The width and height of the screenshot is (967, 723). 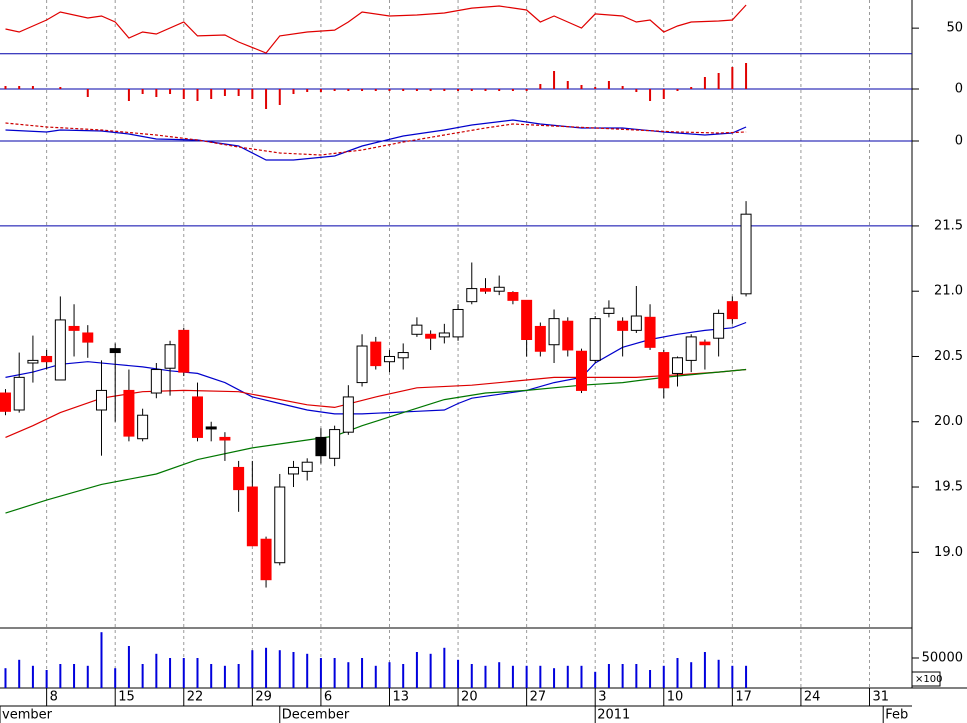 I want to click on y-tick-label: 19.0, so click(x=948, y=552).